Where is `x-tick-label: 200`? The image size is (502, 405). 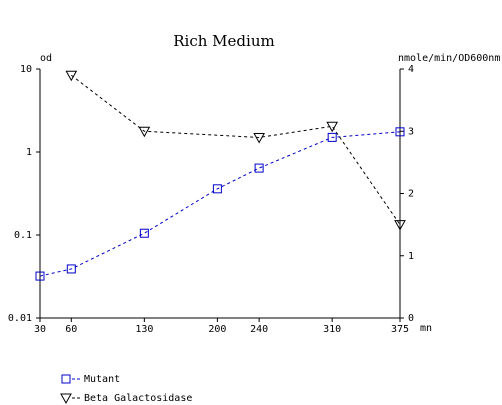
x-tick-label: 200 is located at coordinates (217, 329).